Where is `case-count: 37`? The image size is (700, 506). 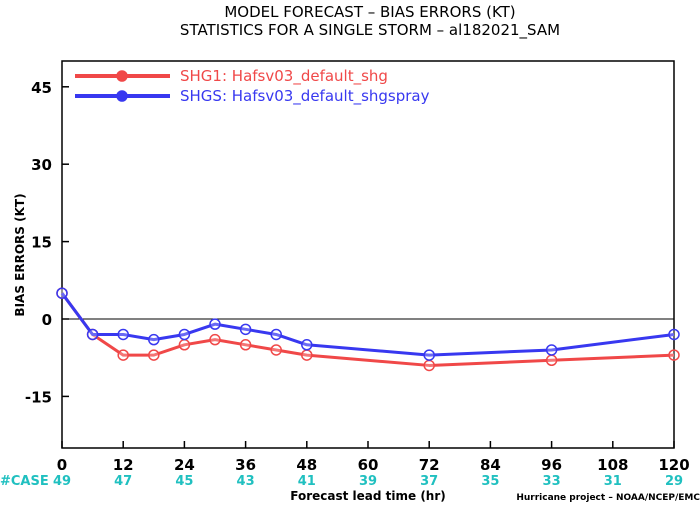
case-count: 37 is located at coordinates (429, 481).